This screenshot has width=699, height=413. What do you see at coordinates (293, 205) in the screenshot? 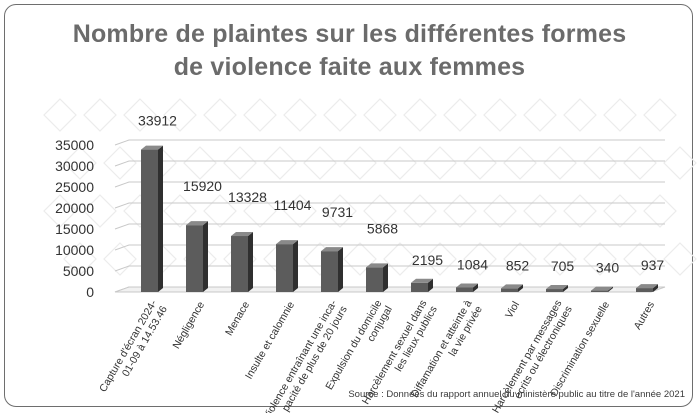
I see `data-label: 11404` at bounding box center [293, 205].